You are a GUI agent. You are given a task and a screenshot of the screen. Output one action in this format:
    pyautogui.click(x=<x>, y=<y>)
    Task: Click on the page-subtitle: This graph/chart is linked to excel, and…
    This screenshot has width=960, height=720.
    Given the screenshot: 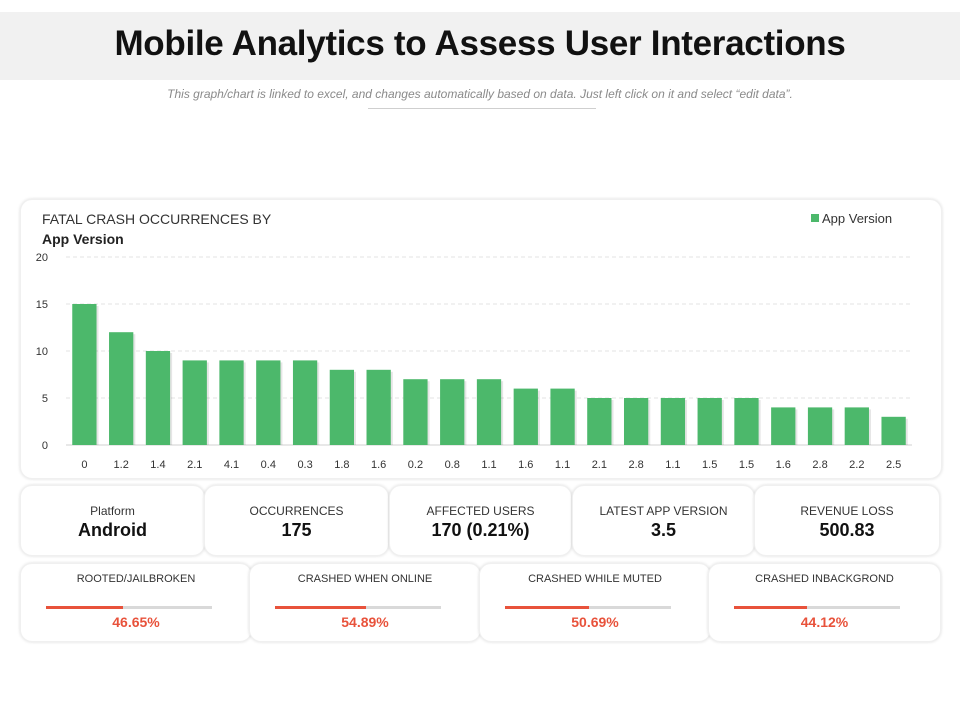 What is the action you would take?
    pyautogui.click(x=480, y=94)
    